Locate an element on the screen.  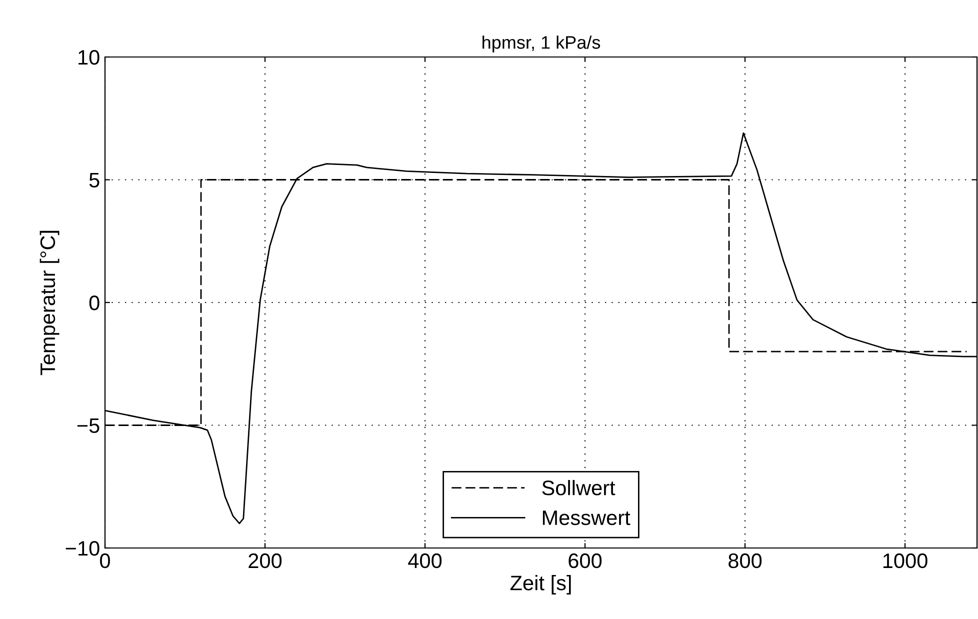
legend-label: Messwert is located at coordinates (586, 518).